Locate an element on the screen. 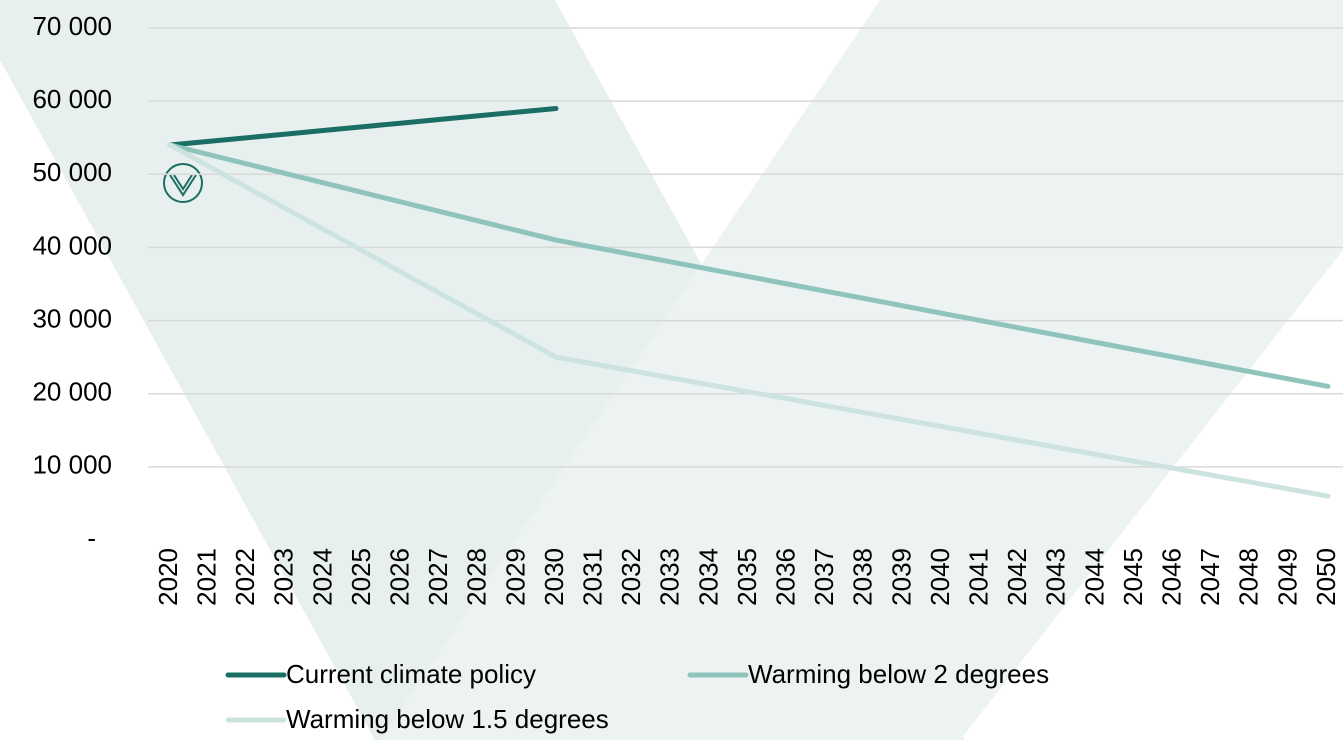 The height and width of the screenshot is (740, 1343). x-tick-label: 2044 is located at coordinates (1094, 577).